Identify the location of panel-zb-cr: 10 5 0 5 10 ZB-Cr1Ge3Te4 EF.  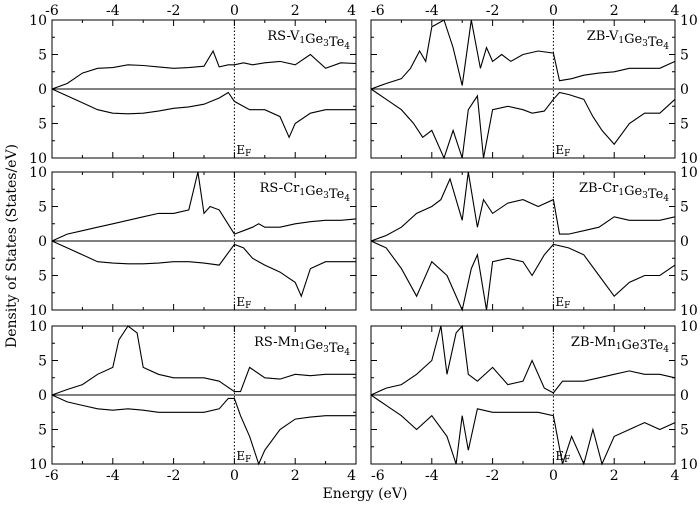
(534, 242).